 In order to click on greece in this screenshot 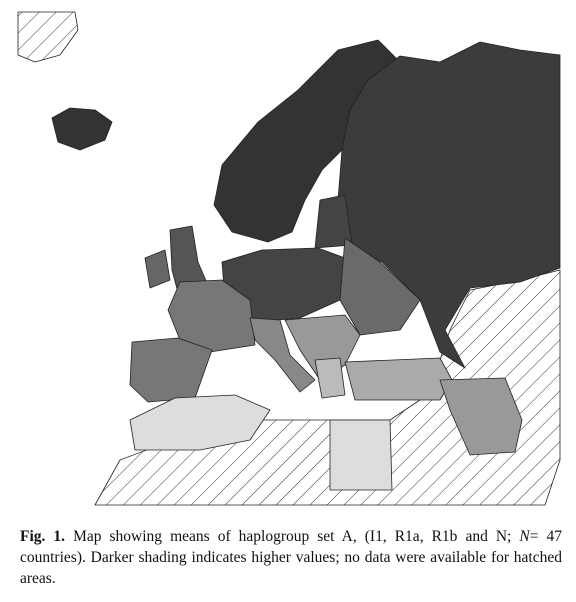, I will do `click(330, 378)`.